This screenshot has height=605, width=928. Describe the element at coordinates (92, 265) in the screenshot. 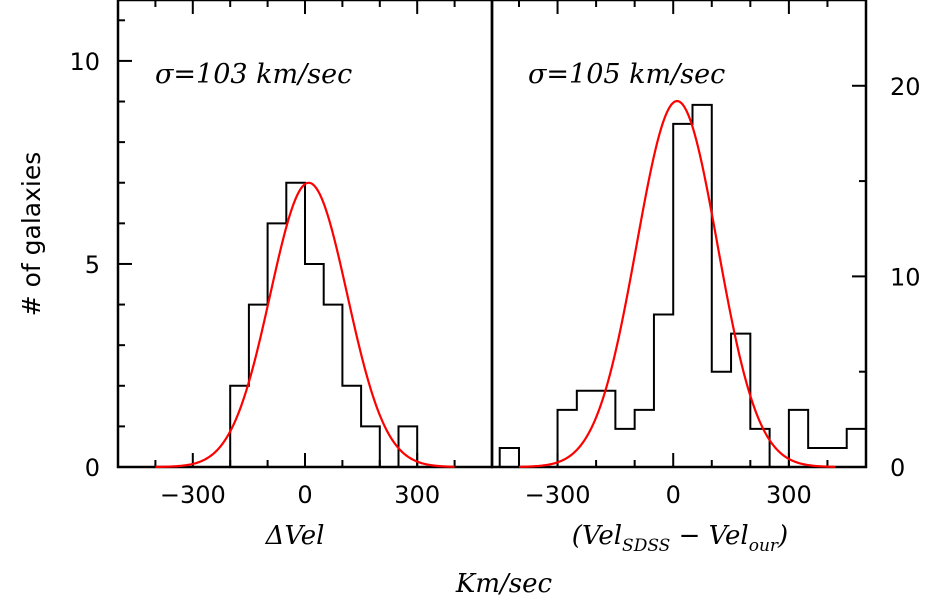

I see `left-y-tick-label: 5` at that location.